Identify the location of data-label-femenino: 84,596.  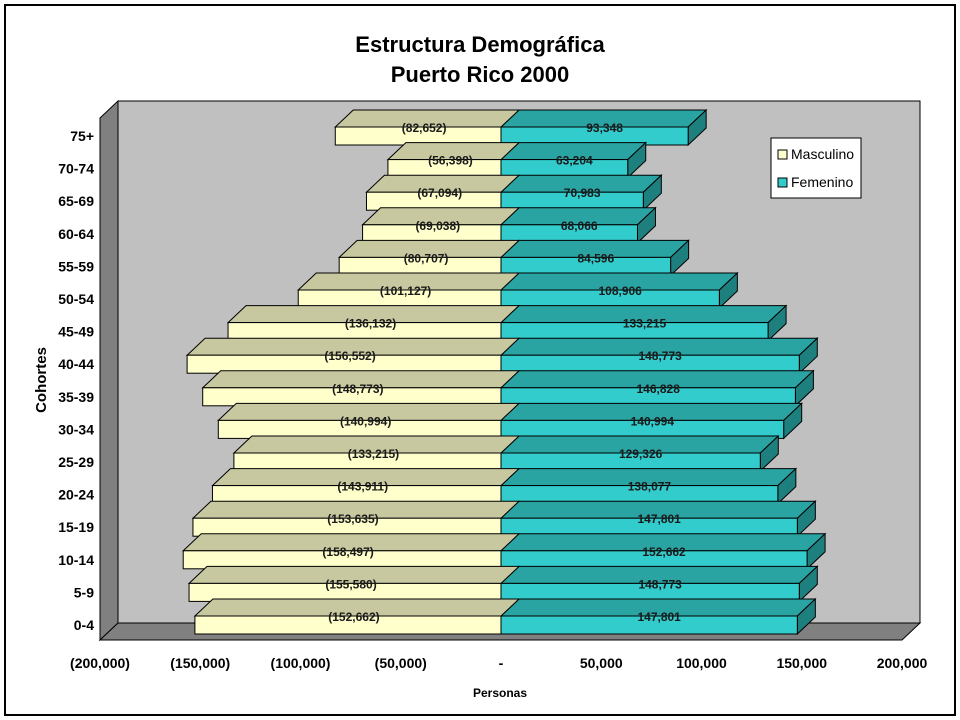
(595, 258).